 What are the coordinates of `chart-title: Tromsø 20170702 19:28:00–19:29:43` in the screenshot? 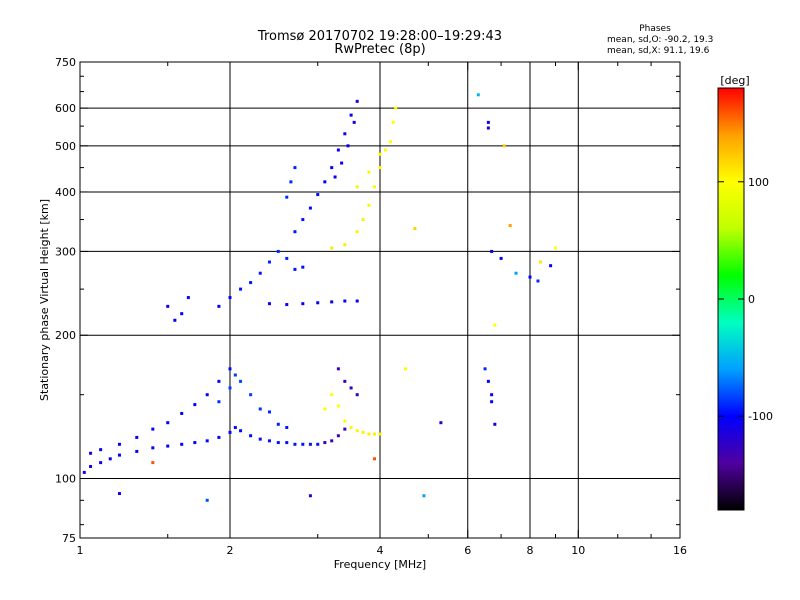 It's located at (379, 36).